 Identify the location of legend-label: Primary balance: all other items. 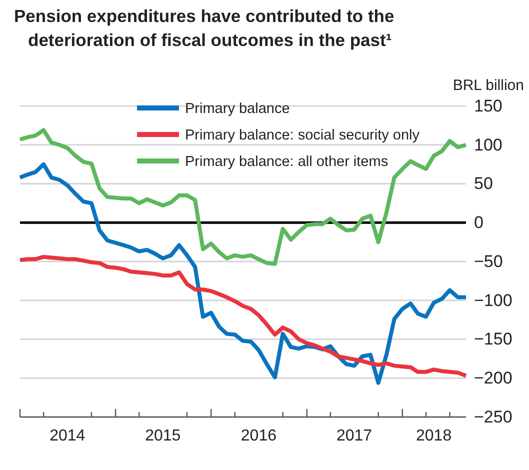
(286, 162).